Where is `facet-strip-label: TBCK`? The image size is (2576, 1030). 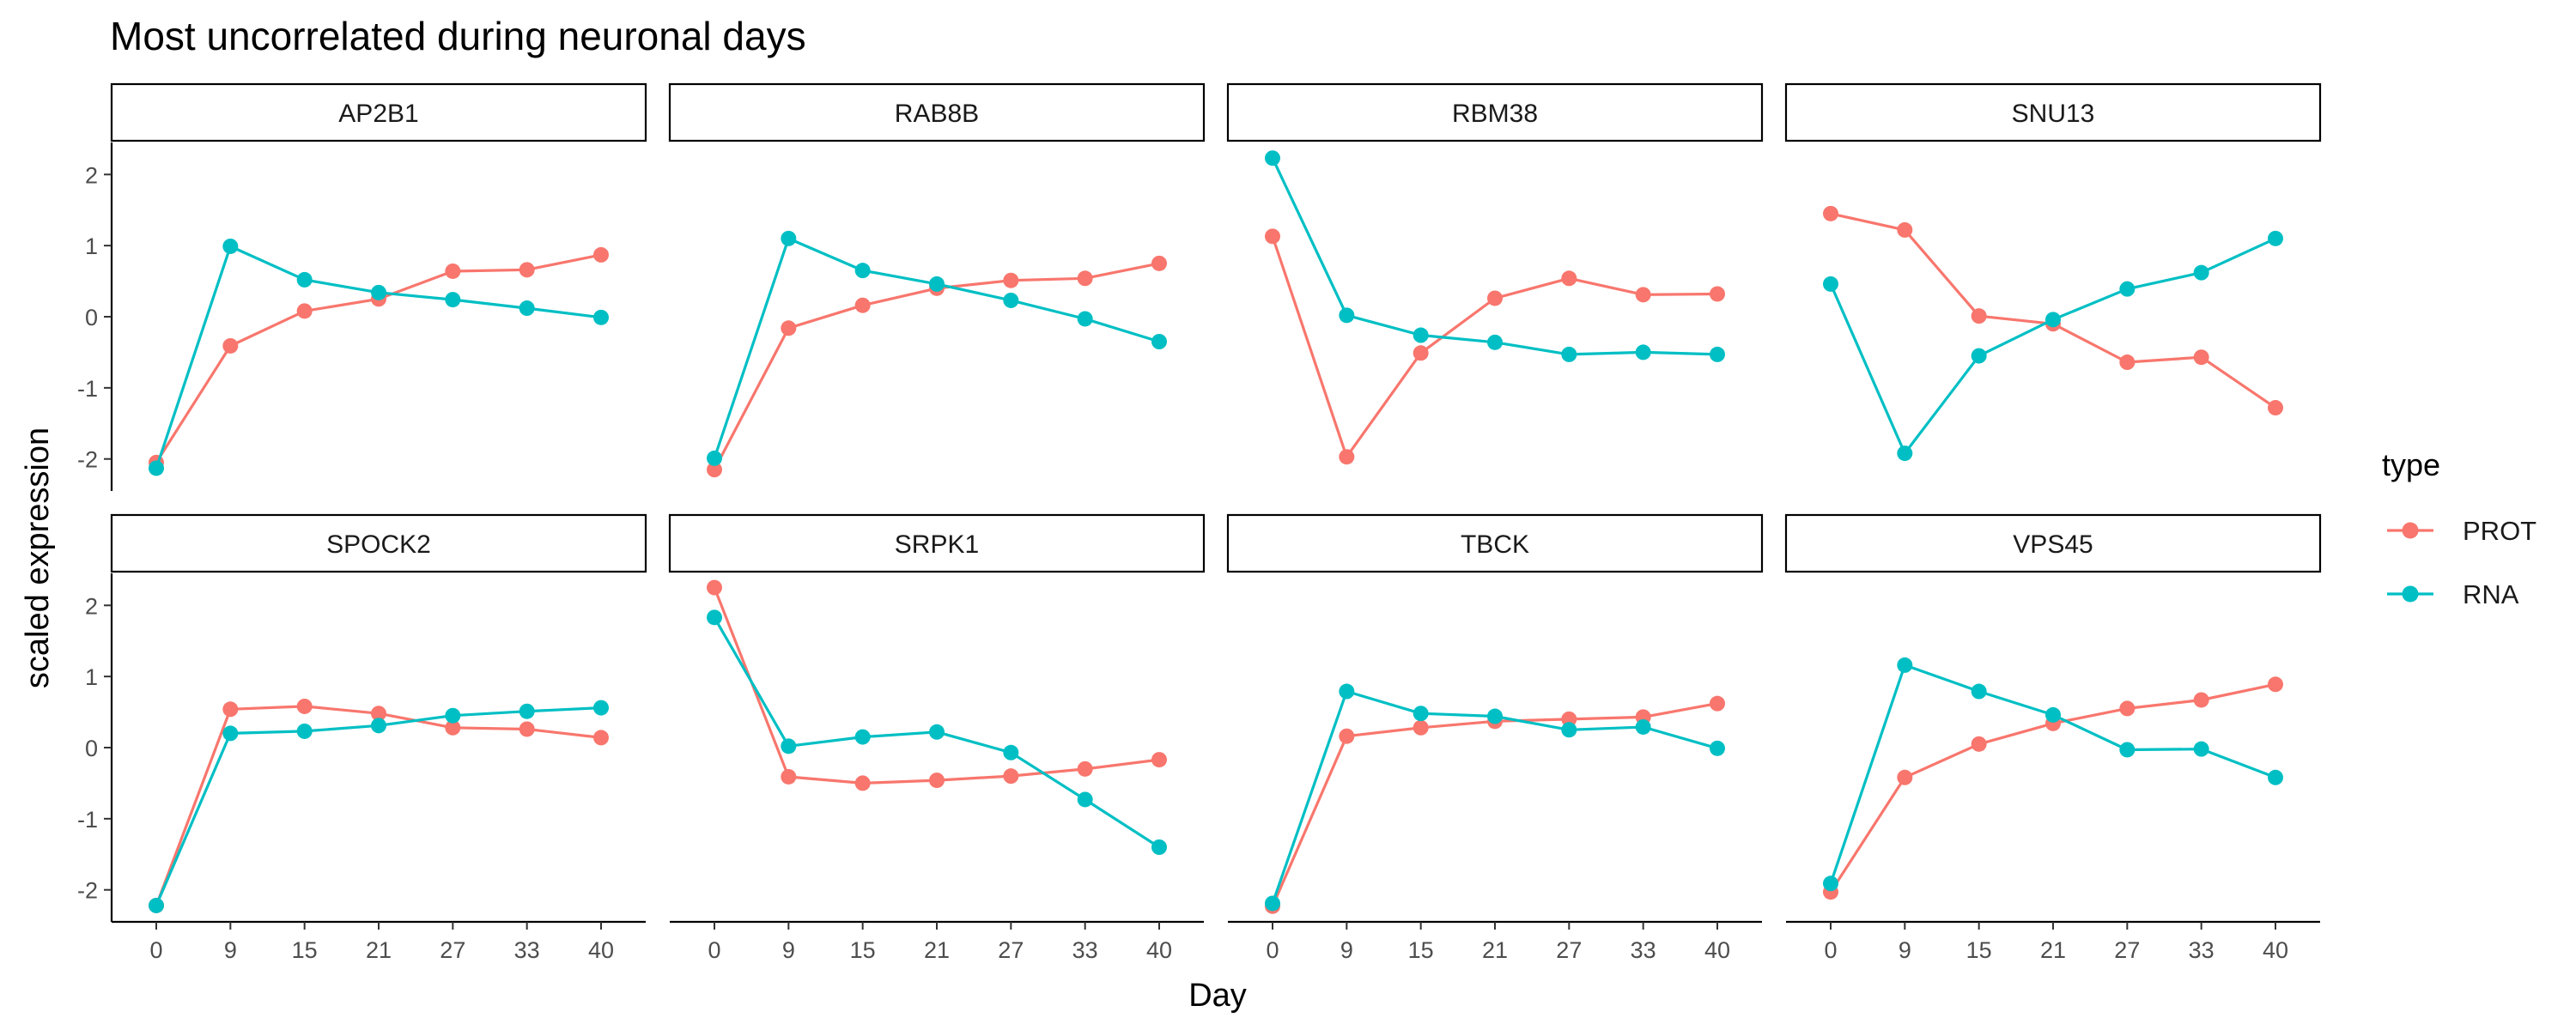 facet-strip-label: TBCK is located at coordinates (1495, 544).